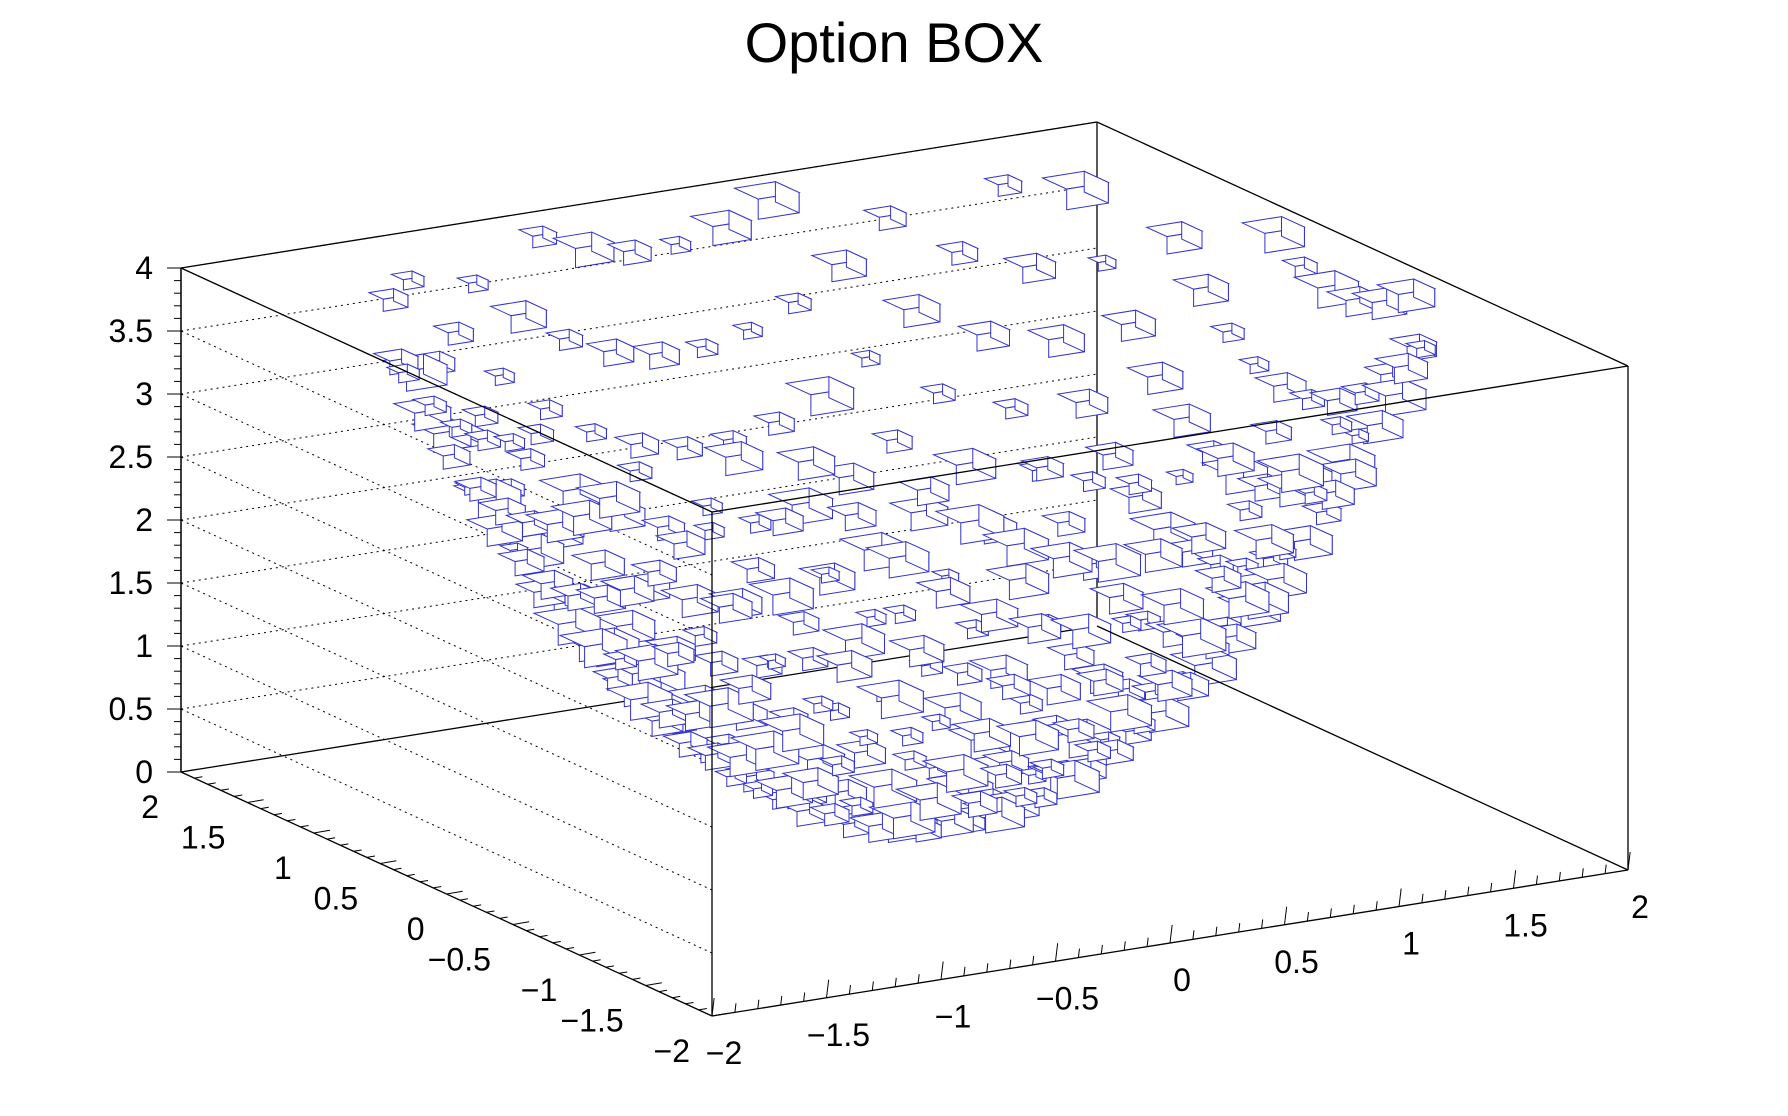  I want to click on y-tick-label: 0, so click(416, 929).